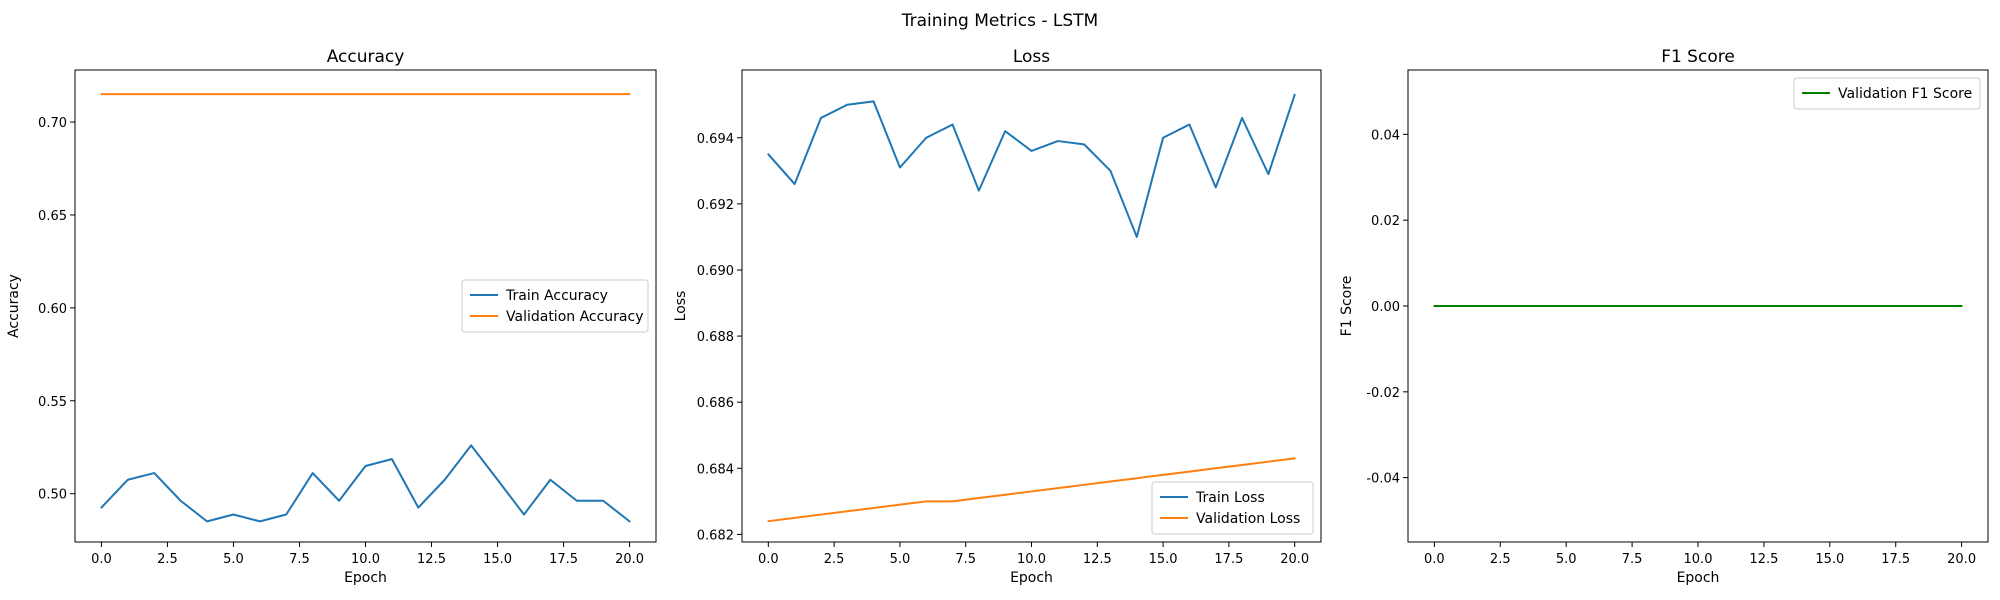  I want to click on legend-entry: Validation Loss, so click(1248, 519).